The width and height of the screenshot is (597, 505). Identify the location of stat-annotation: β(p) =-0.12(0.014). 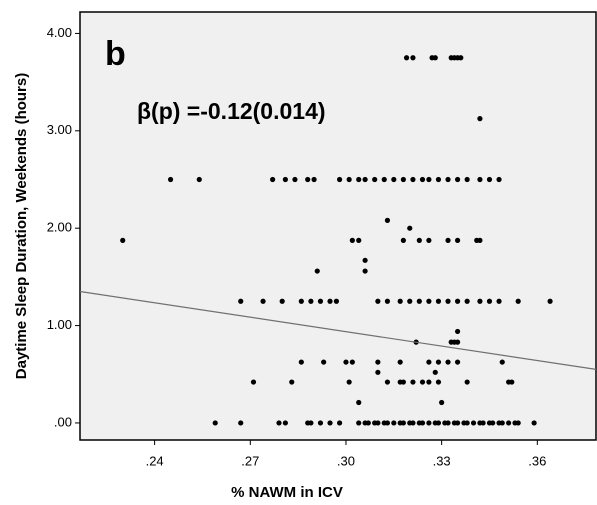
(231, 111).